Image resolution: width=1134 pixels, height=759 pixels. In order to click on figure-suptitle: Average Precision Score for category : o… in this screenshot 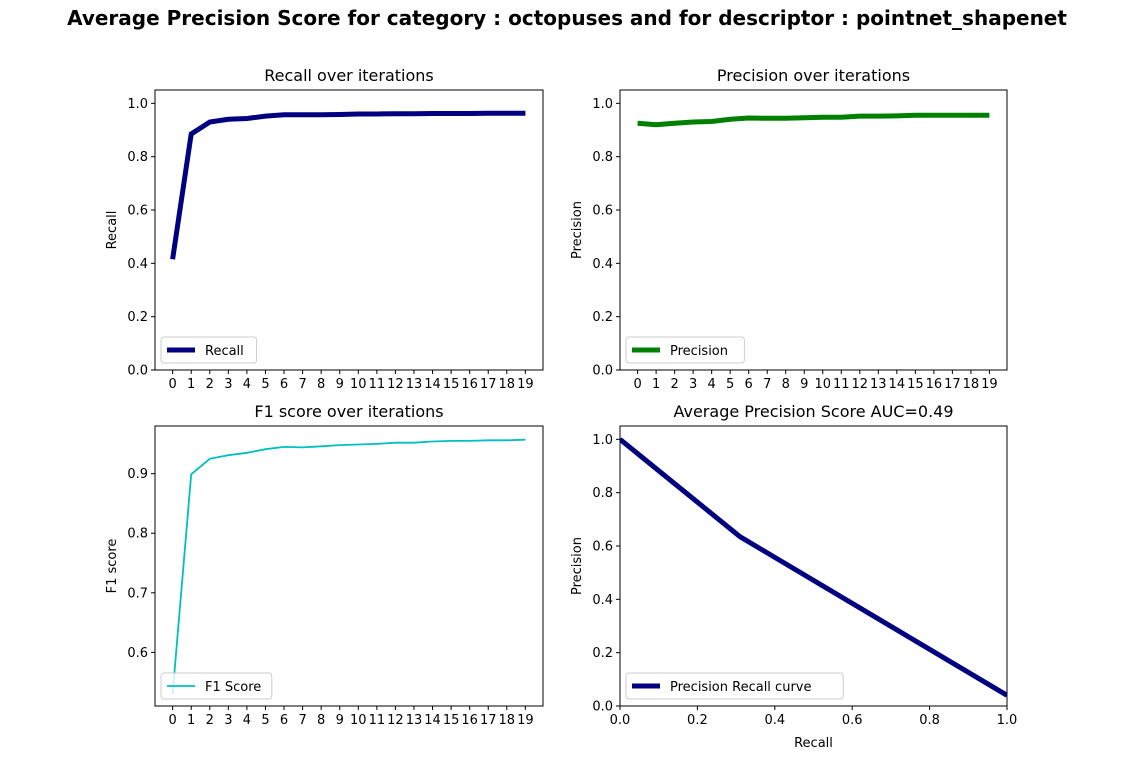, I will do `click(567, 18)`.